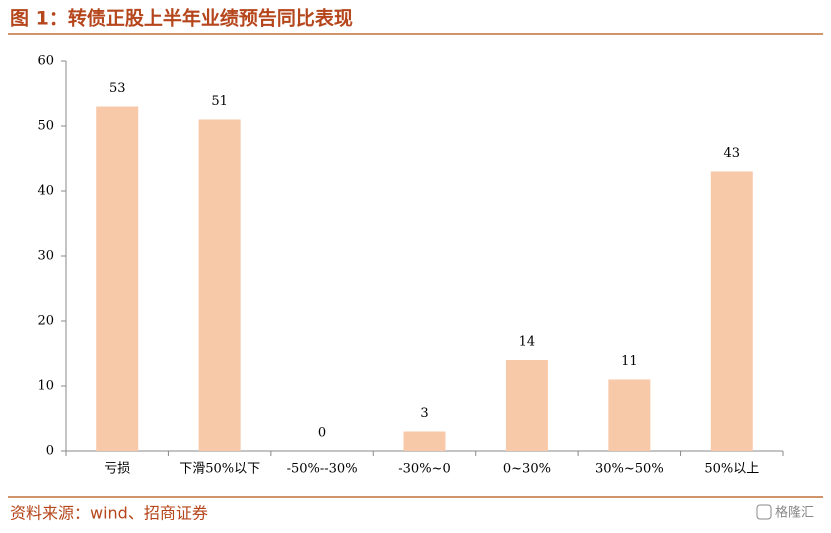 The height and width of the screenshot is (533, 831). Describe the element at coordinates (181, 18) in the screenshot. I see `chart-title: 图 1：转债正股上半年业绩预告同比表现` at that location.